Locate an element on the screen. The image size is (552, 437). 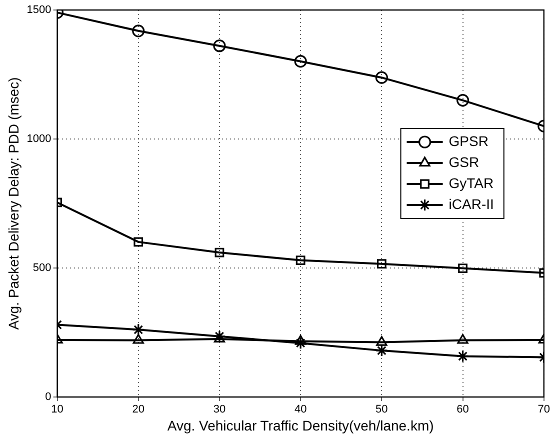
x-axis-title: Avg. Vehicular Traffic Density(veh/lane.km) is located at coordinates (300, 425).